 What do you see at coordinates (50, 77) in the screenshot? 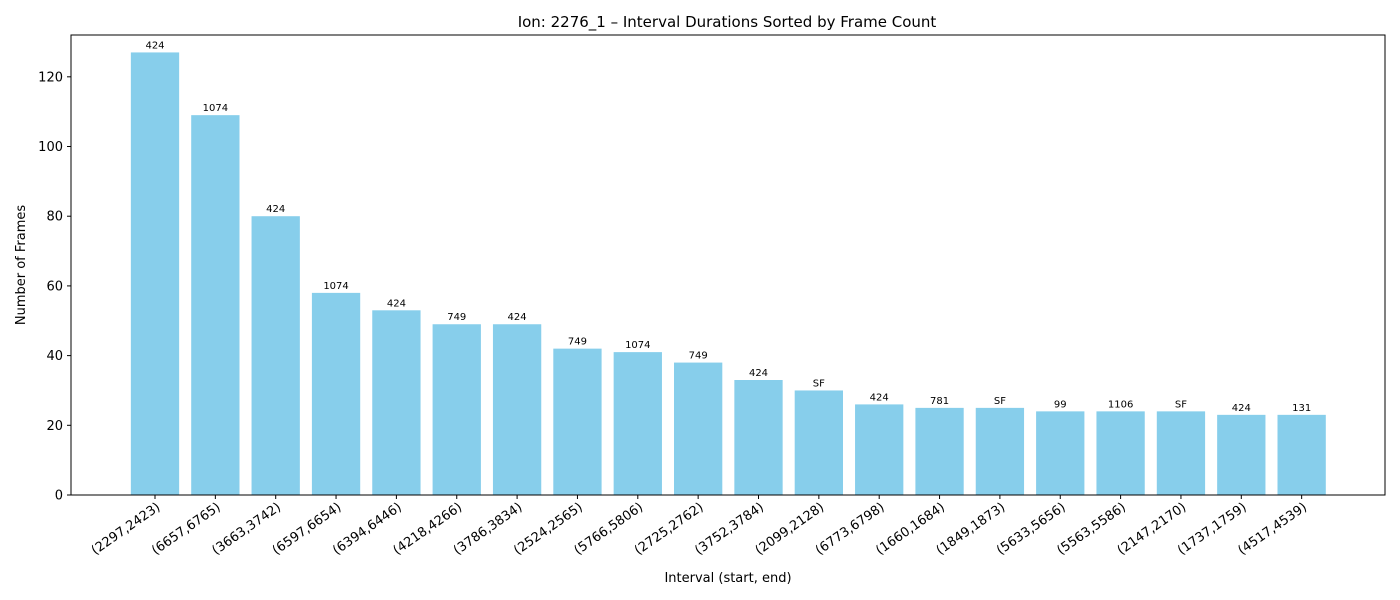
I see `y-tick-label: 120` at bounding box center [50, 77].